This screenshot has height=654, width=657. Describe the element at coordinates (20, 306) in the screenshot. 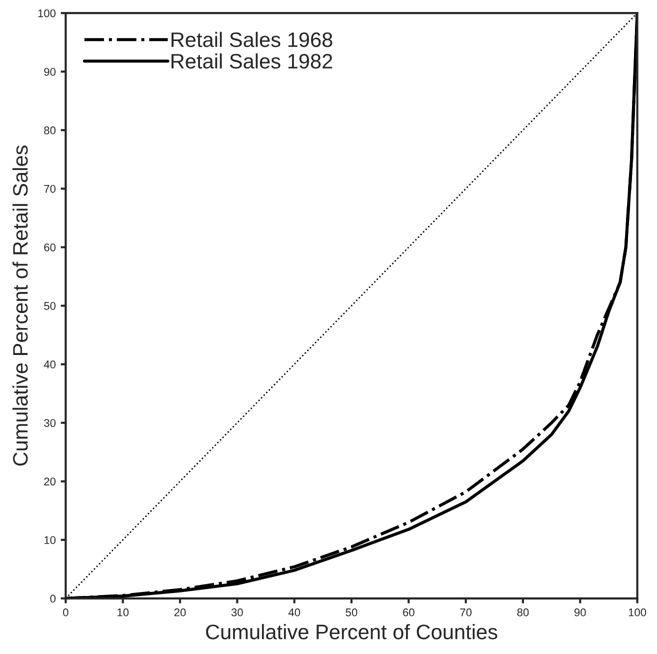

I see `y-axis-title: Cumulative Percent of Retail Sales` at that location.